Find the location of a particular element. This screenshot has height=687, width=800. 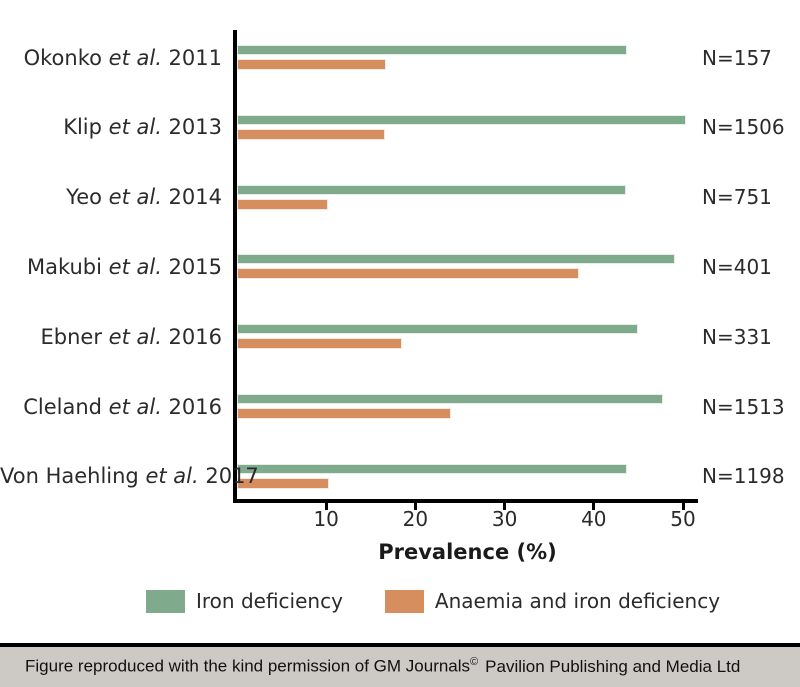

category-label: Ebner et al. 2016 is located at coordinates (131, 336).